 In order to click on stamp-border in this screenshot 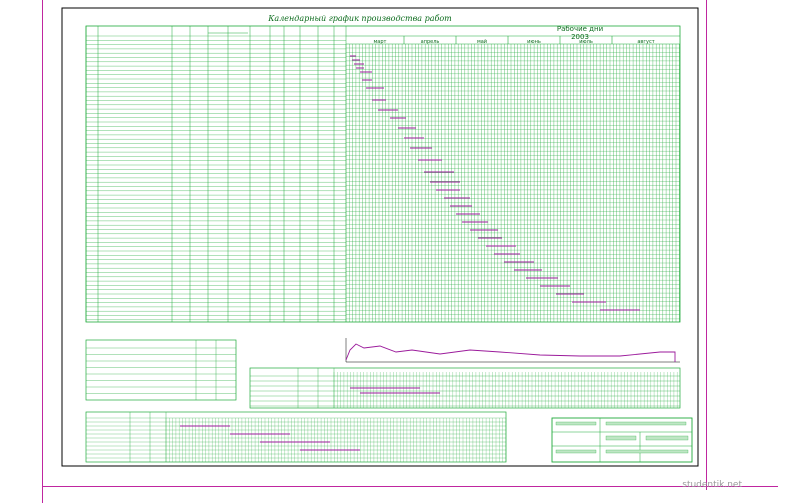, I will do `click(622, 440)`.